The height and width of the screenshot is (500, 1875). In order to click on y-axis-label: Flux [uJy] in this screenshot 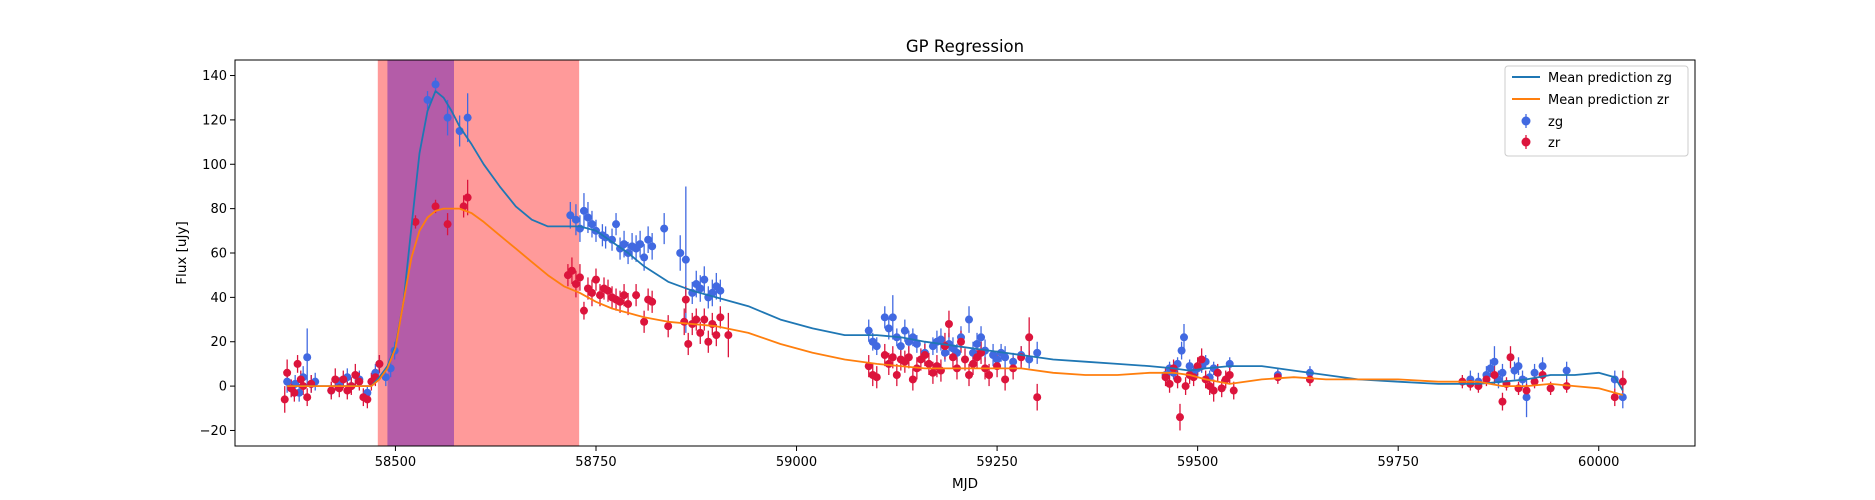, I will do `click(182, 252)`.